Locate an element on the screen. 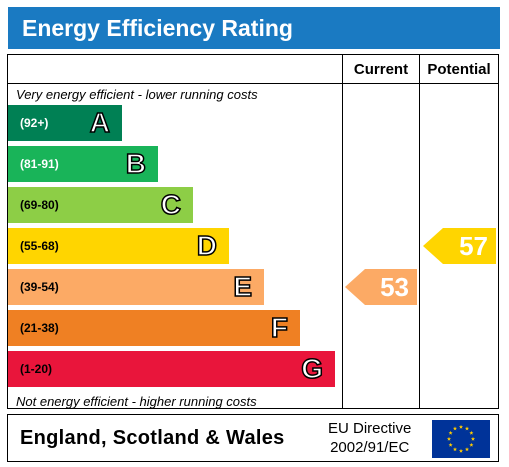  band-g: (1-20) G is located at coordinates (171, 369).